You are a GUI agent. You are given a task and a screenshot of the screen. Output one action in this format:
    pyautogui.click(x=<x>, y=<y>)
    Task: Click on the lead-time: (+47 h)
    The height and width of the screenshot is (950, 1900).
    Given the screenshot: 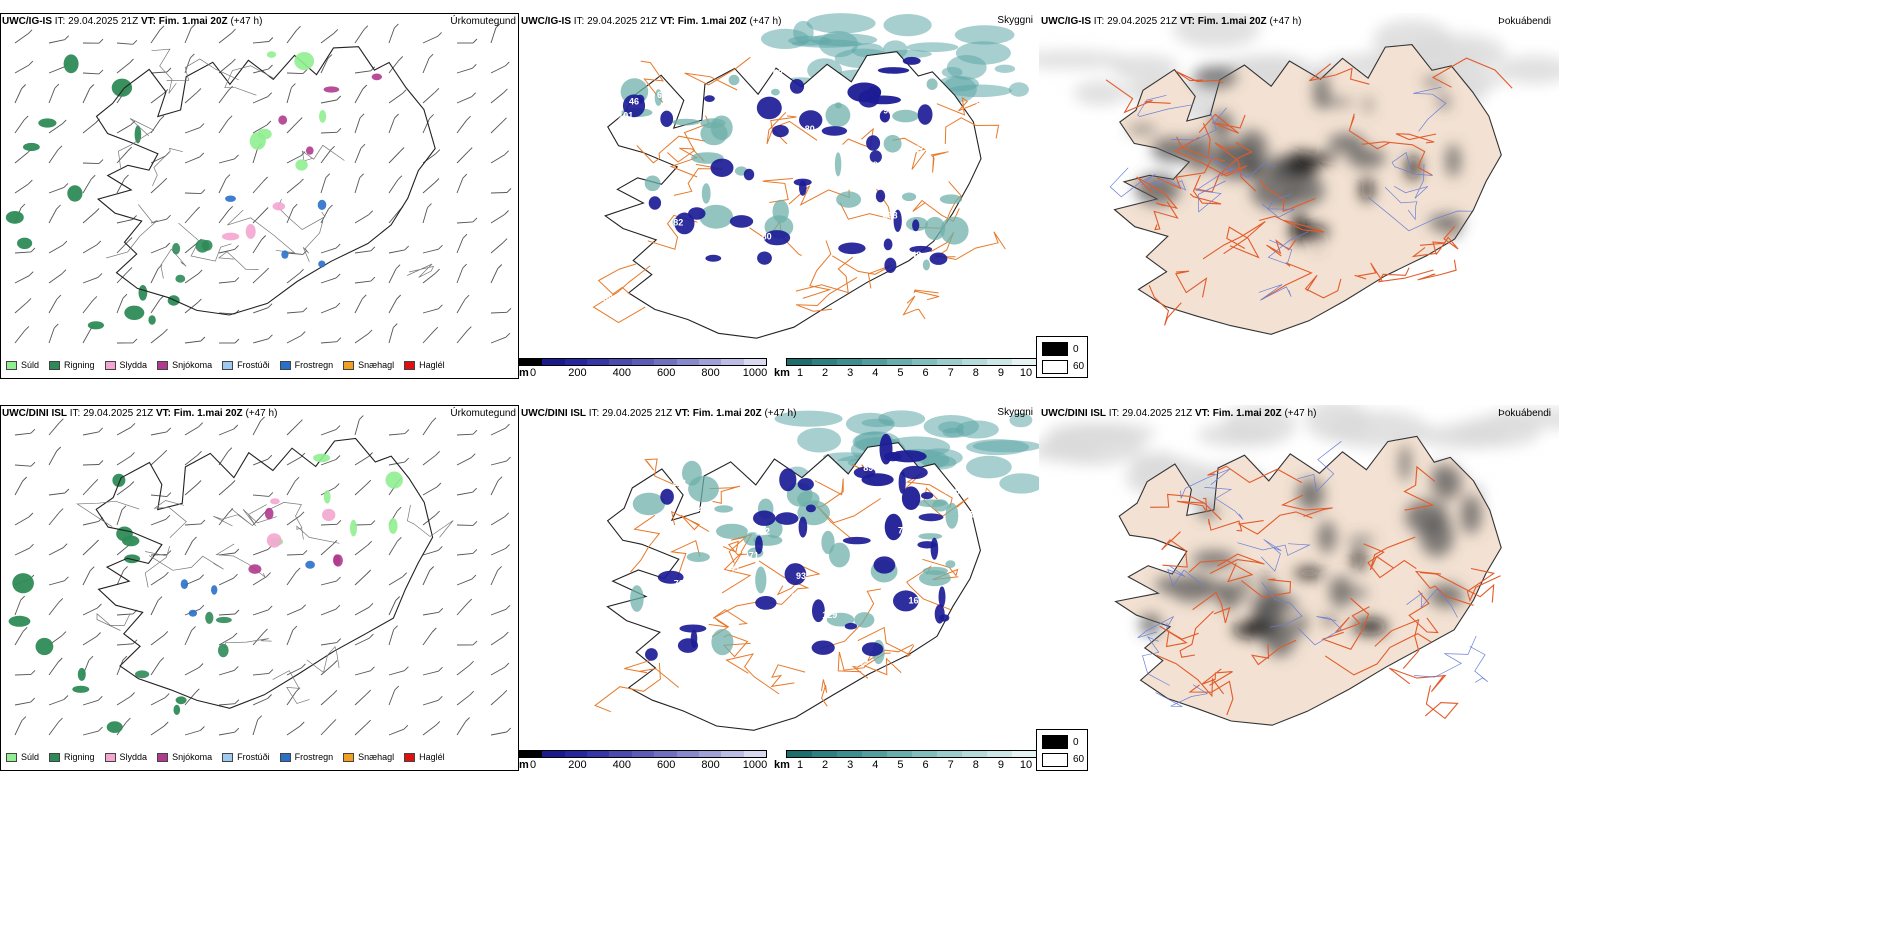 What is the action you would take?
    pyautogui.click(x=246, y=21)
    